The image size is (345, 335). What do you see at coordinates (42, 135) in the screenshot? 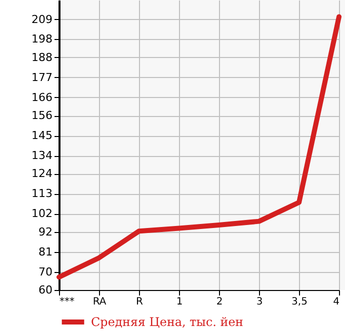
I see `y-tick-label: 145` at bounding box center [42, 135].